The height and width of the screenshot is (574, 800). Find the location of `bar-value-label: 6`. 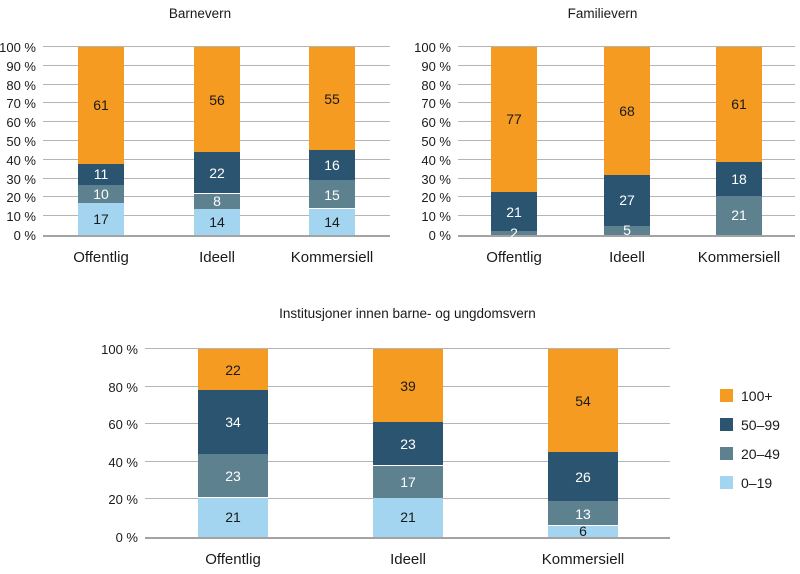

bar-value-label: 6 is located at coordinates (583, 531).